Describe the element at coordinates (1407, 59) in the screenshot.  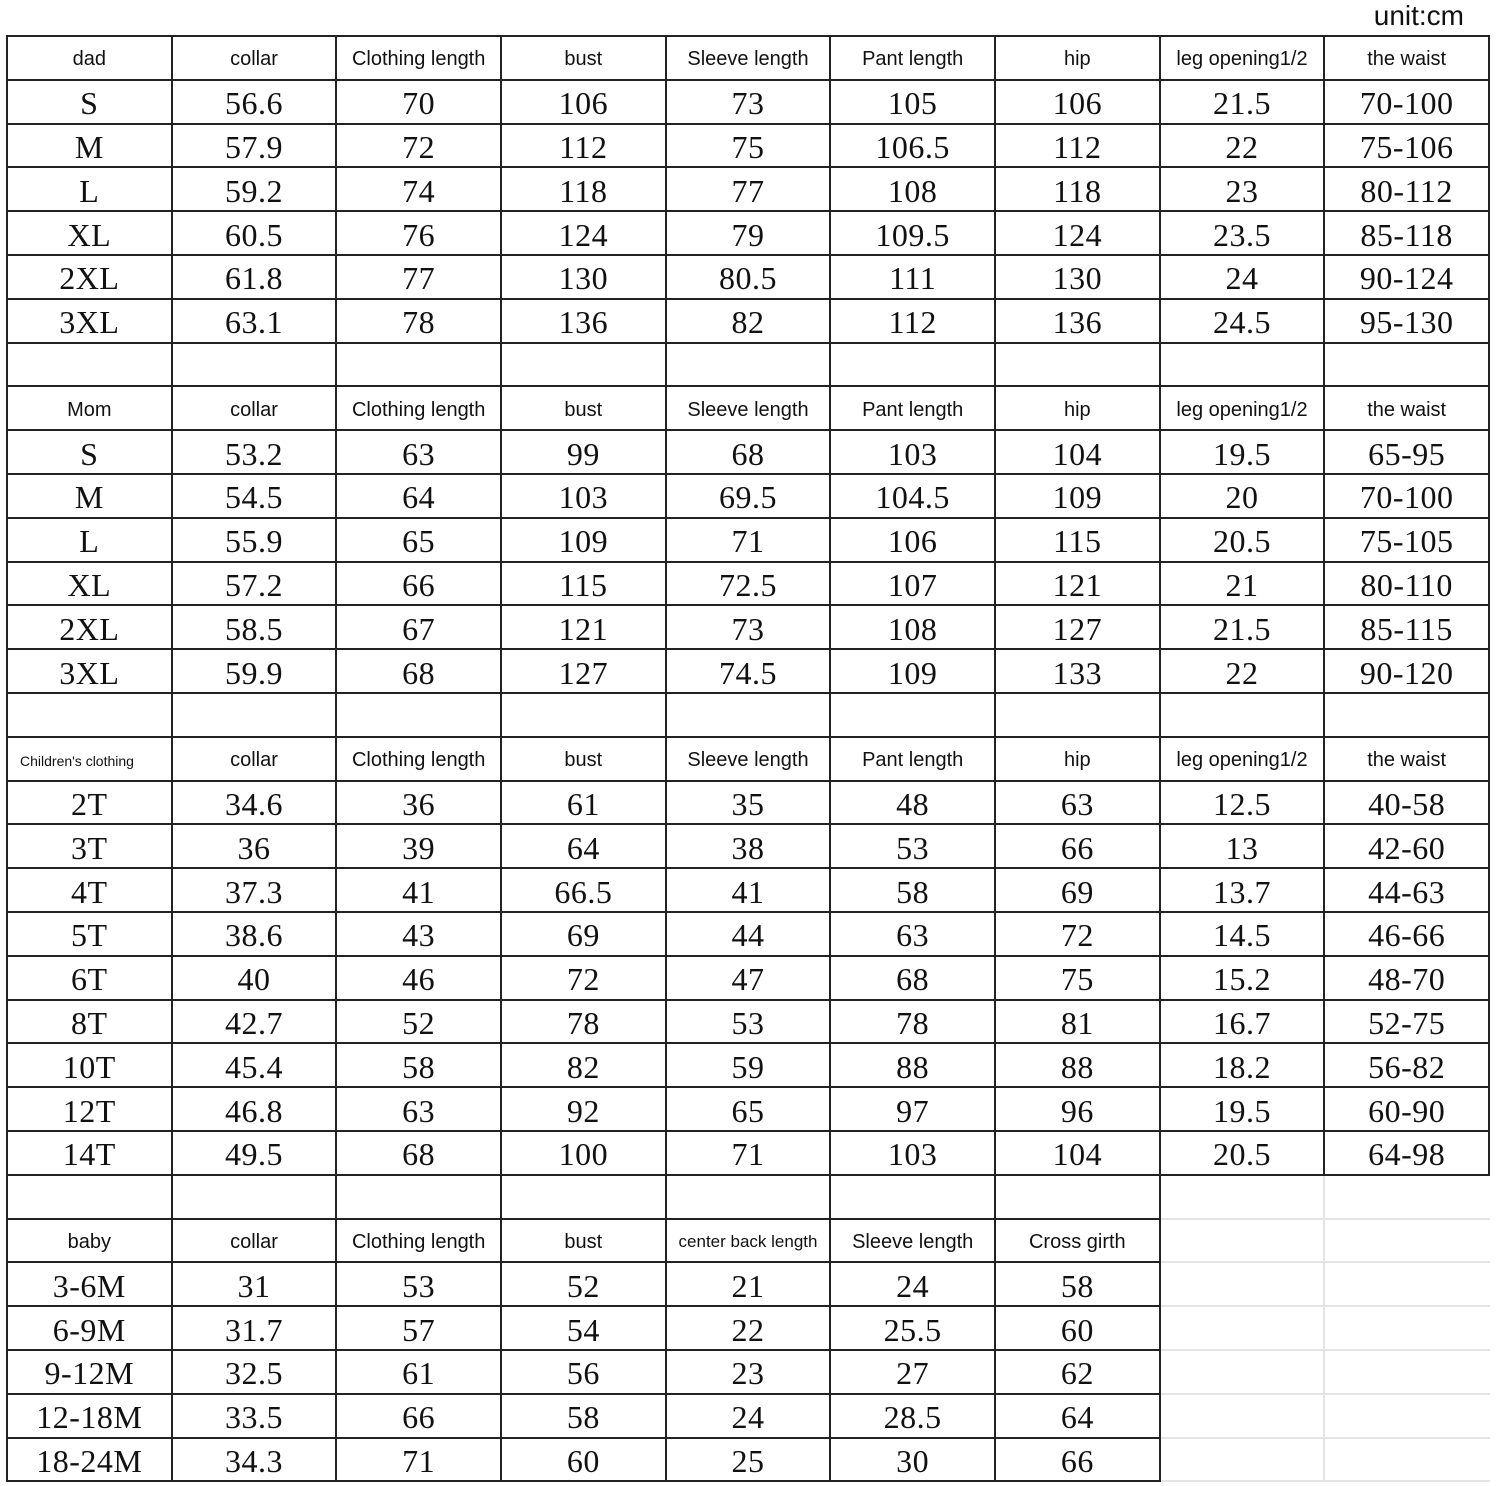
I see `dad-header-cell: the waist` at that location.